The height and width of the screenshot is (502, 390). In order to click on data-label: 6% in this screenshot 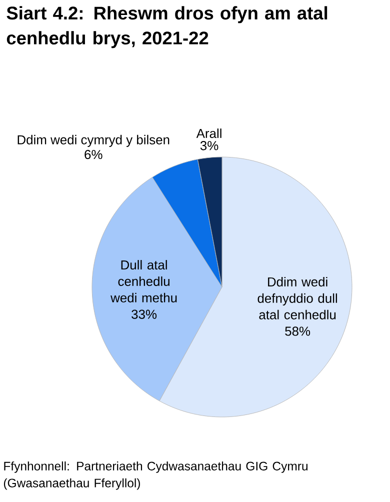, I will do `click(93, 155)`.